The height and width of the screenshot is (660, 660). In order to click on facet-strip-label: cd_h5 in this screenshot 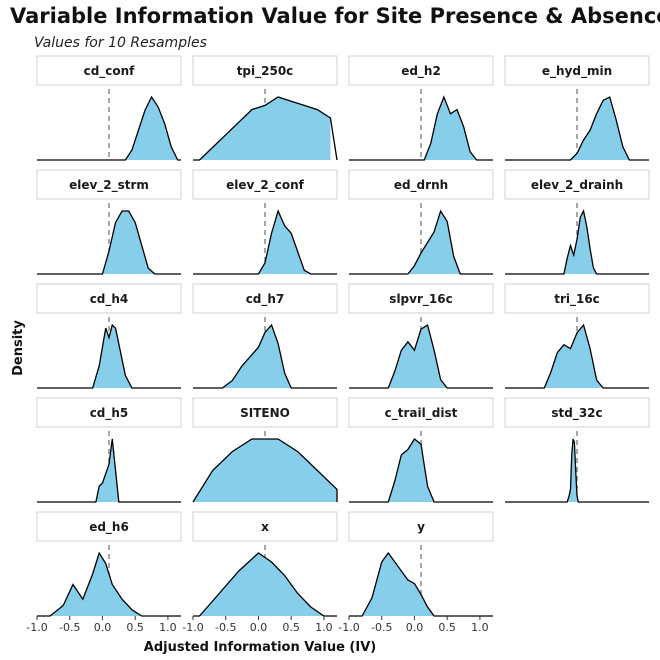, I will do `click(109, 413)`.